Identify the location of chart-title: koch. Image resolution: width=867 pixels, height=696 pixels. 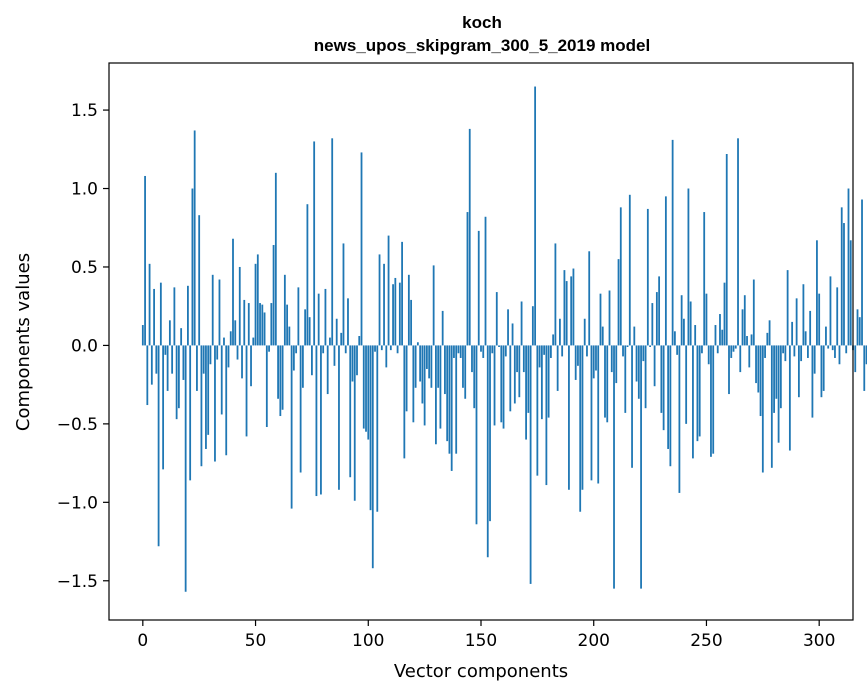
(482, 22).